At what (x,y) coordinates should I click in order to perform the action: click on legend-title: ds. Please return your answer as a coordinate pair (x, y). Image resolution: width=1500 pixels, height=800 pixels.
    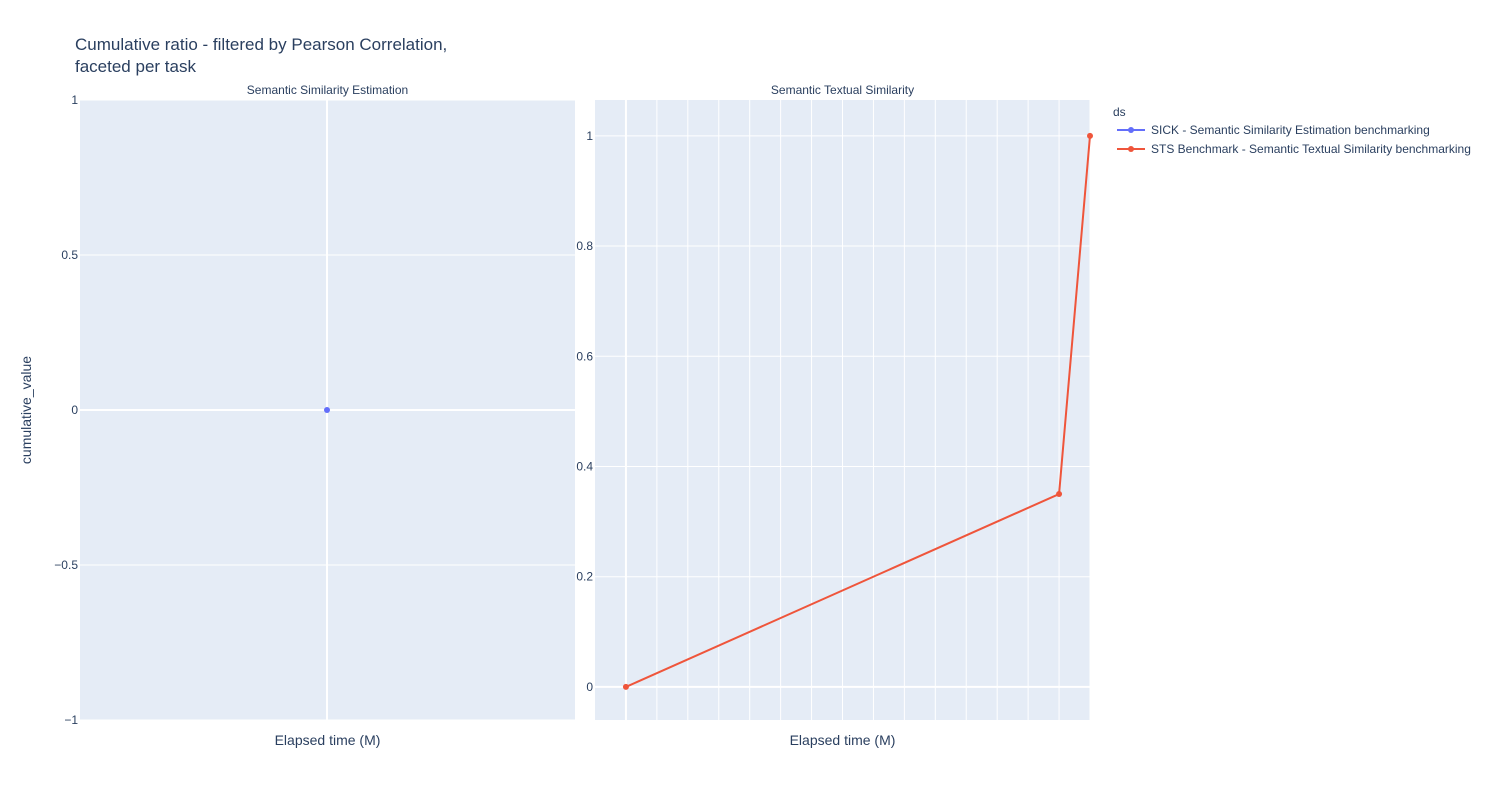
    Looking at the image, I should click on (1119, 112).